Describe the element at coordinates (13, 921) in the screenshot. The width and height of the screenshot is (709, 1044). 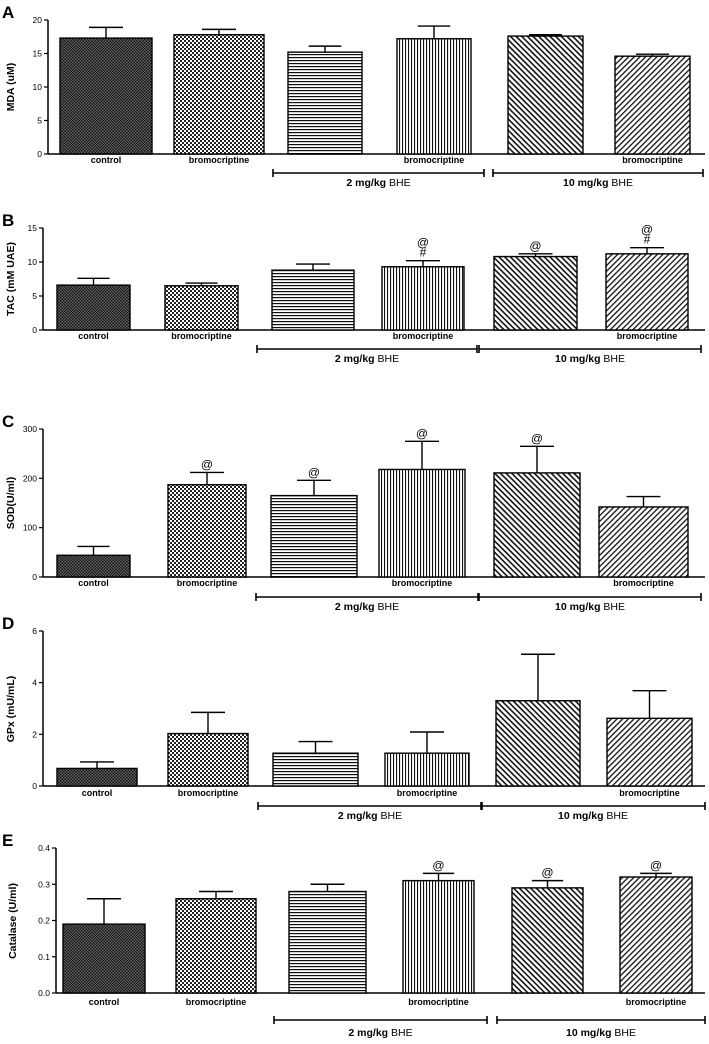
I see `y-axis-label: Catalase (U/ml)` at that location.